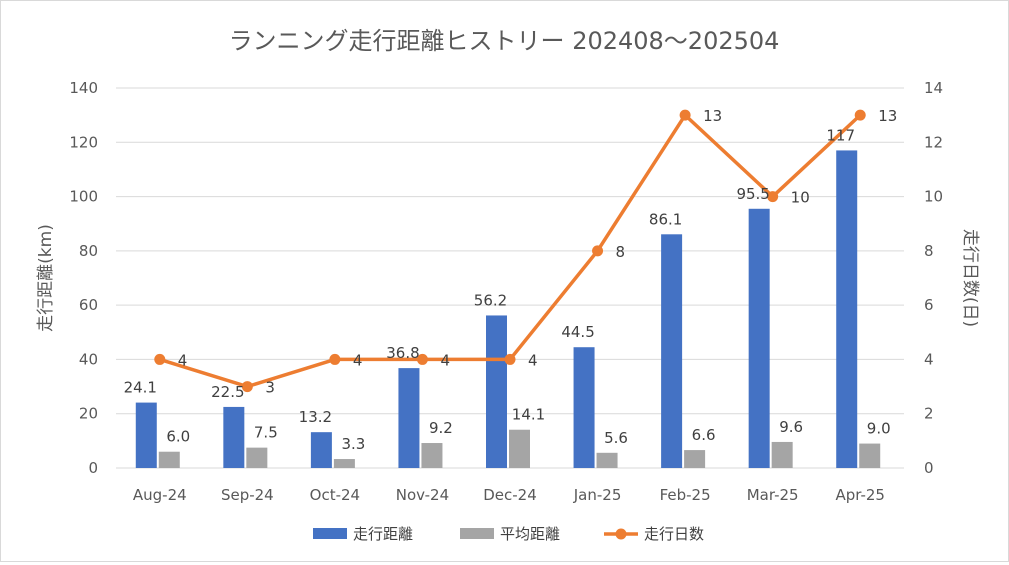 The width and height of the screenshot is (1009, 565). I want to click on x-tick-label: Oct-24, so click(335, 495).